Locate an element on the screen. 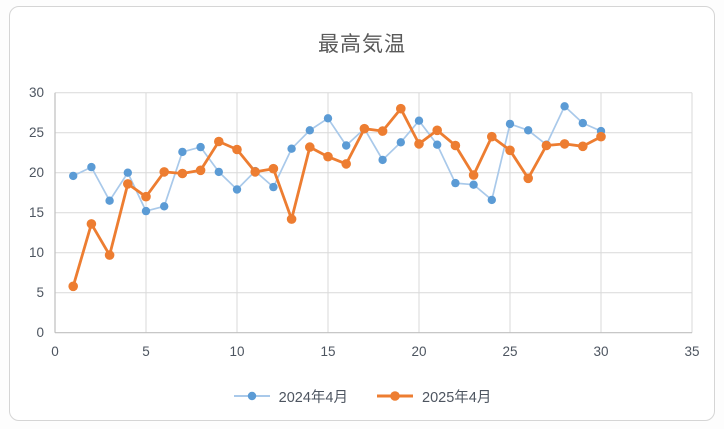  x-axis-tick-label: 30 is located at coordinates (600, 351).